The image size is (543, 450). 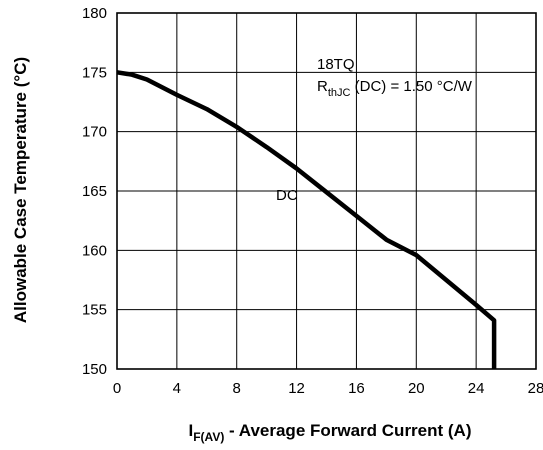 I want to click on y-tick-label: 160, so click(x=94, y=250).